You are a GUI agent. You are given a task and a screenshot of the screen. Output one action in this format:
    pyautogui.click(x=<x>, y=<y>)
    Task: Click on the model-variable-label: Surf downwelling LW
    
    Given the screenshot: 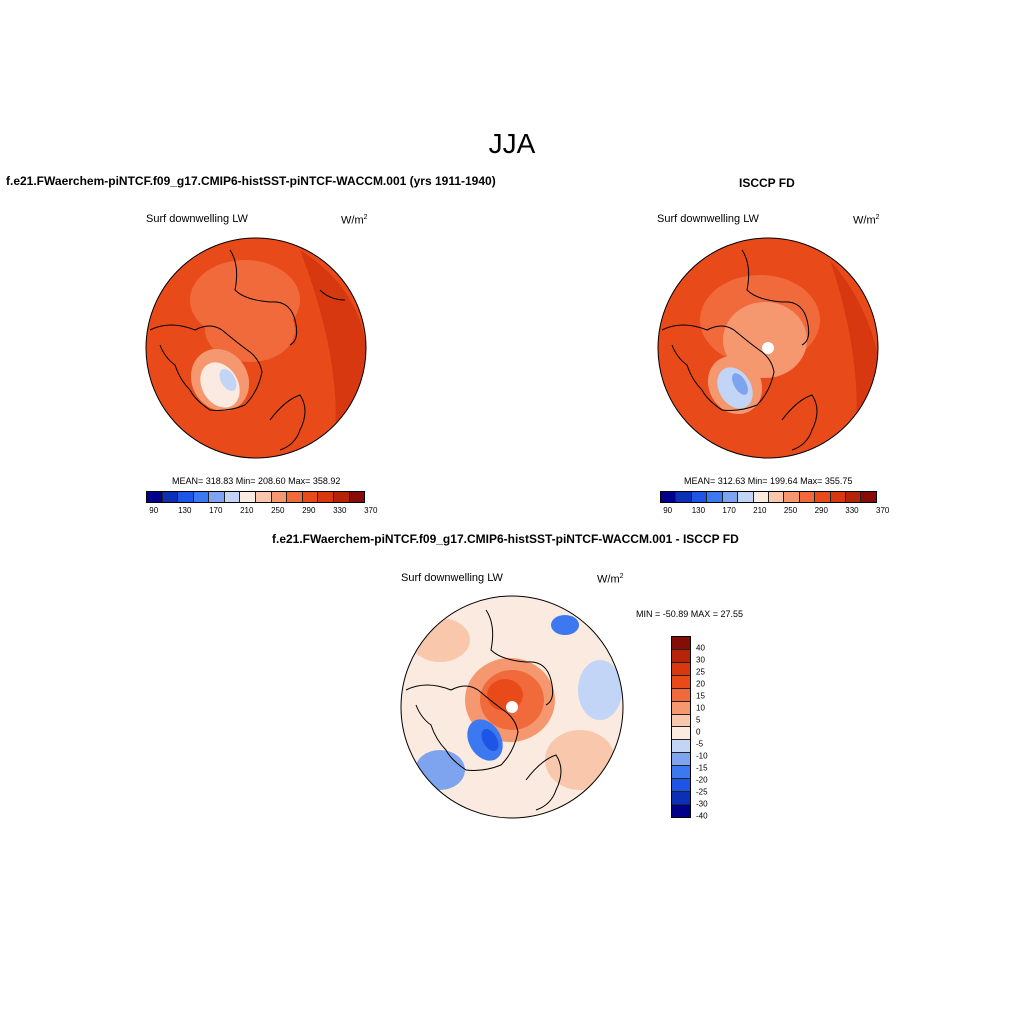 What is the action you would take?
    pyautogui.click(x=197, y=219)
    